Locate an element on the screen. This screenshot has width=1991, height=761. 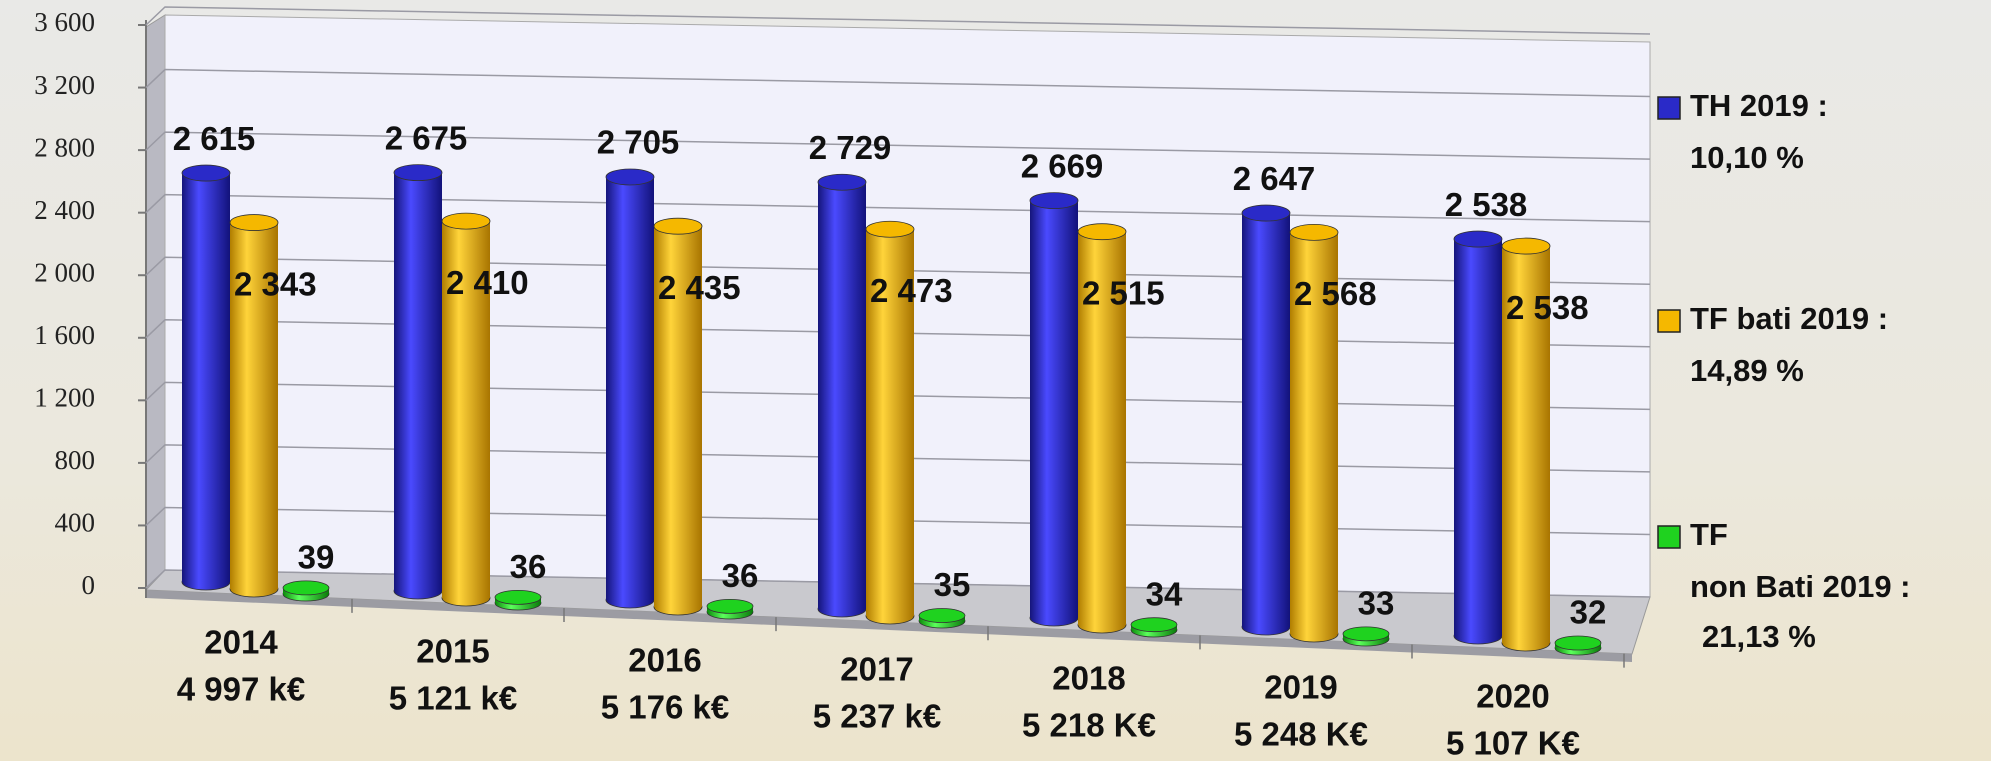
value-label: 32 is located at coordinates (1588, 612).